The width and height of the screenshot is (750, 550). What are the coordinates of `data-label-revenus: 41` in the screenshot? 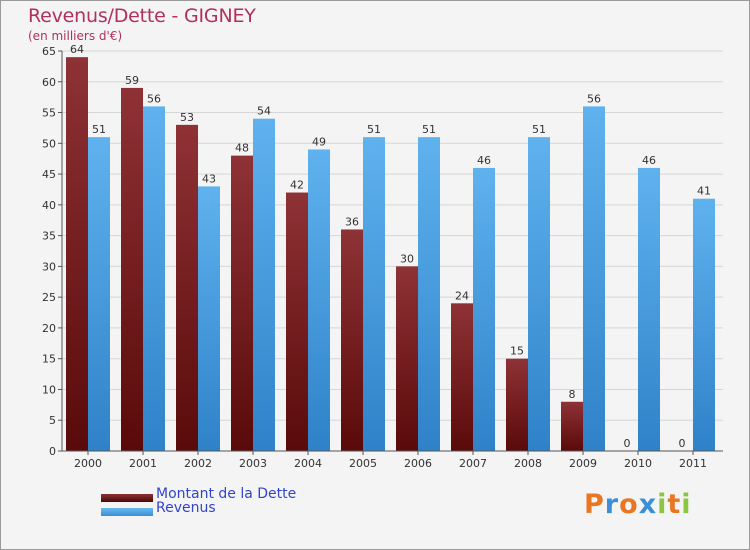 It's located at (704, 191).